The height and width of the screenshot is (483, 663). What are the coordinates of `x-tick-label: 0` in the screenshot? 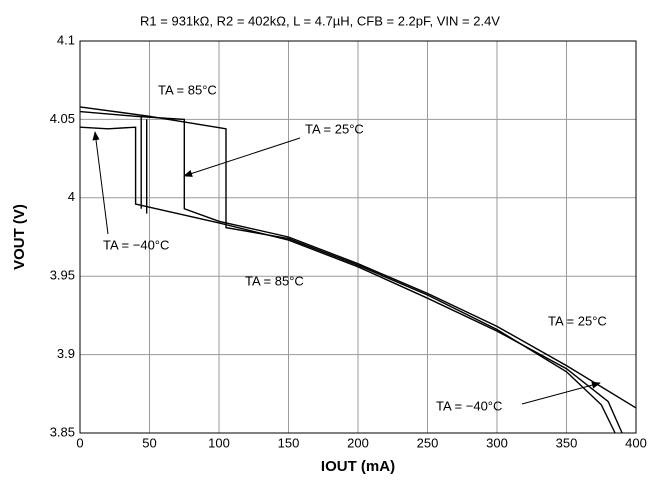 It's located at (79, 442).